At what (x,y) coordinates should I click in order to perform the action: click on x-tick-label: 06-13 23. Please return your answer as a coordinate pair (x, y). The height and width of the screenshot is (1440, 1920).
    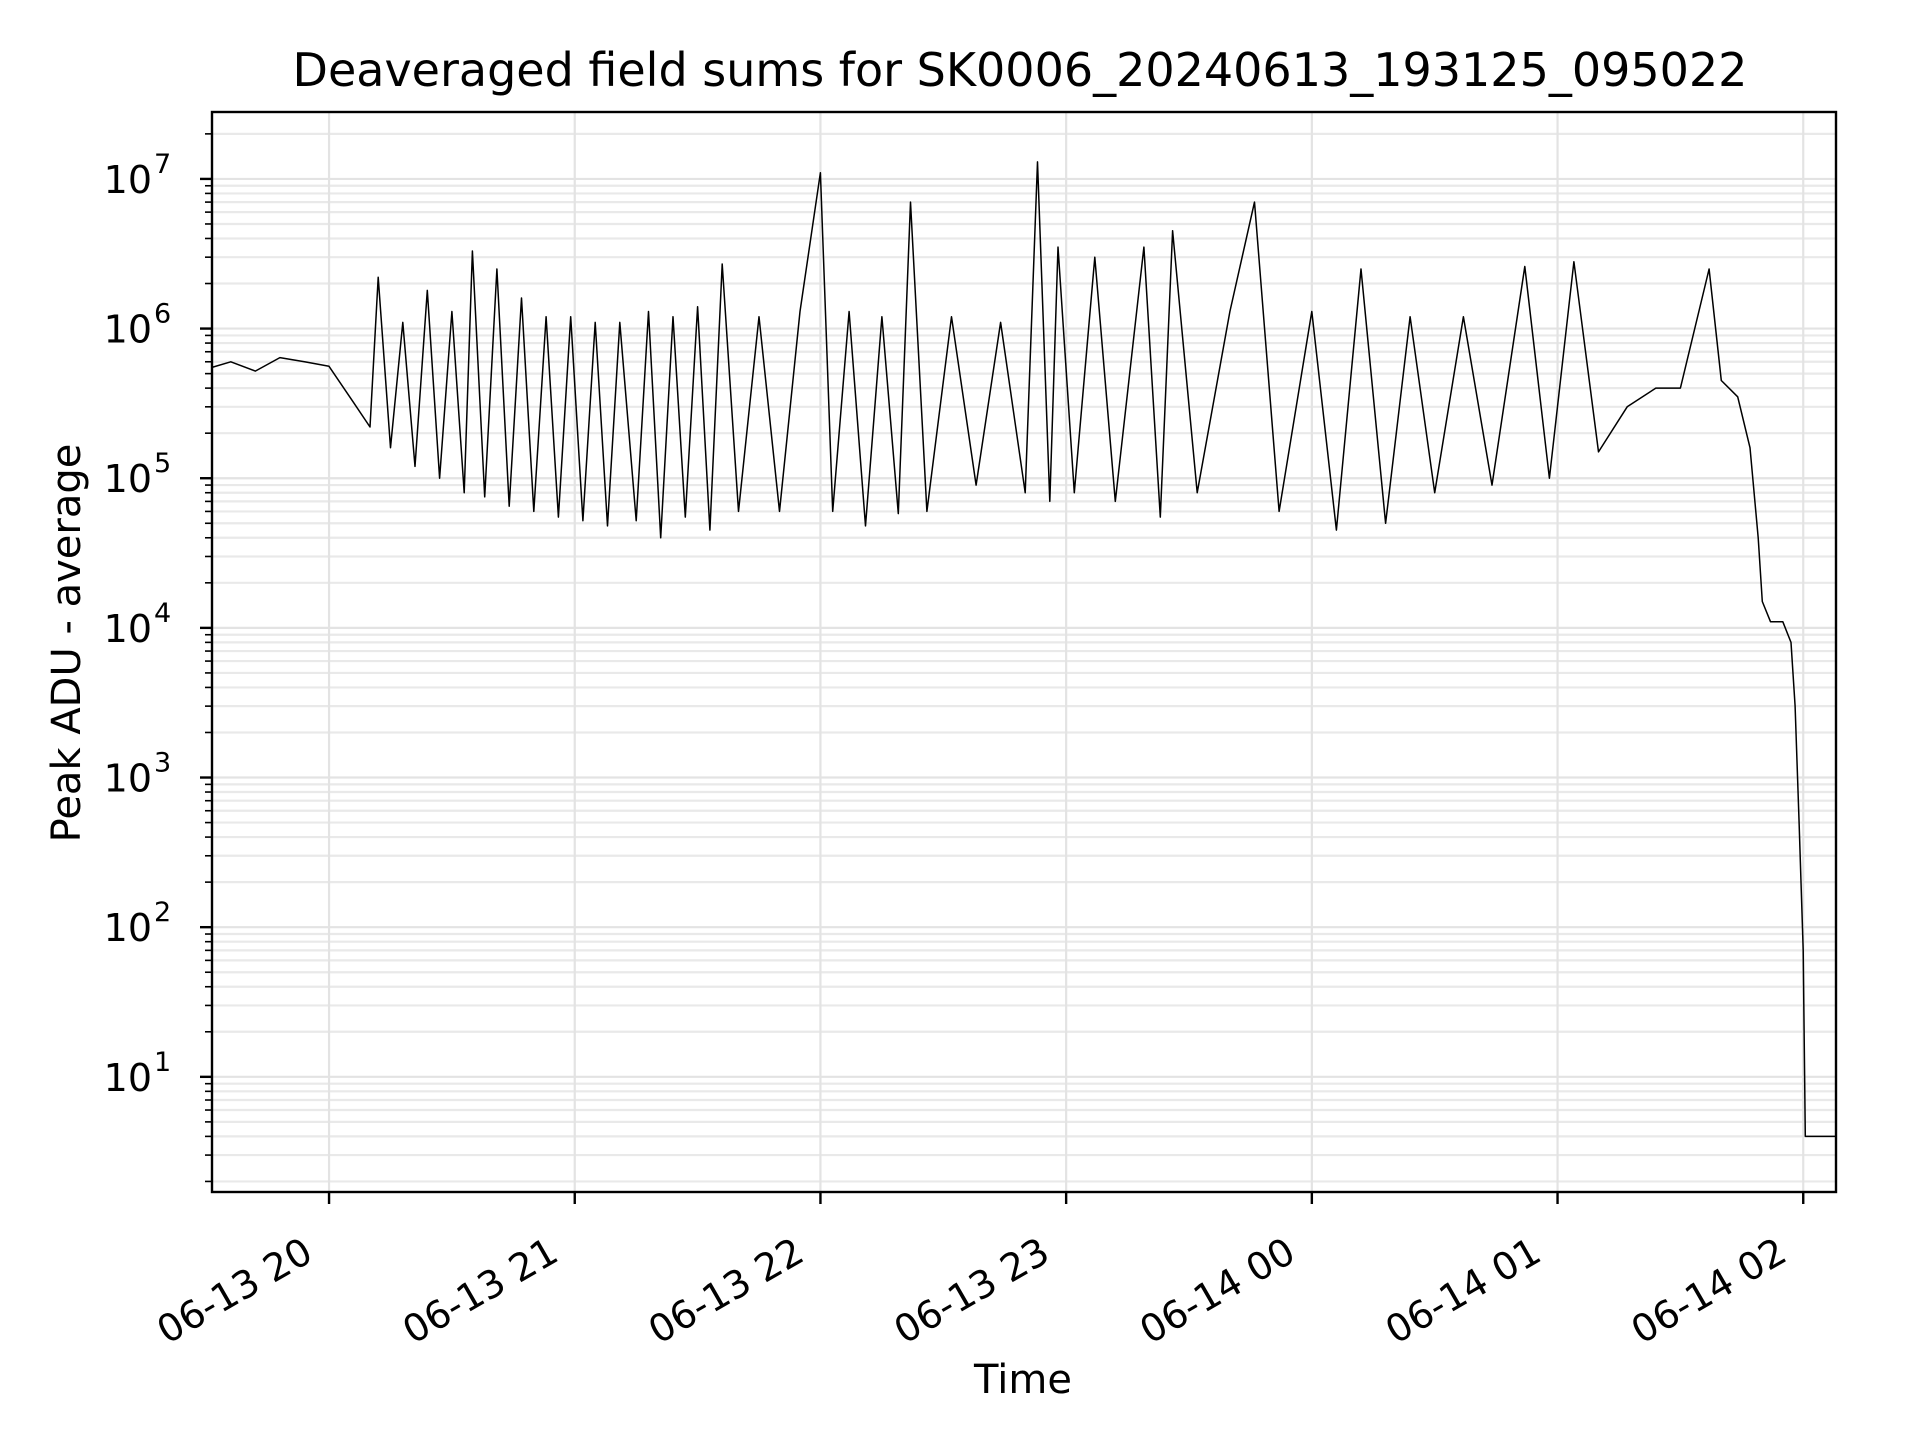
    Looking at the image, I should click on (972, 1291).